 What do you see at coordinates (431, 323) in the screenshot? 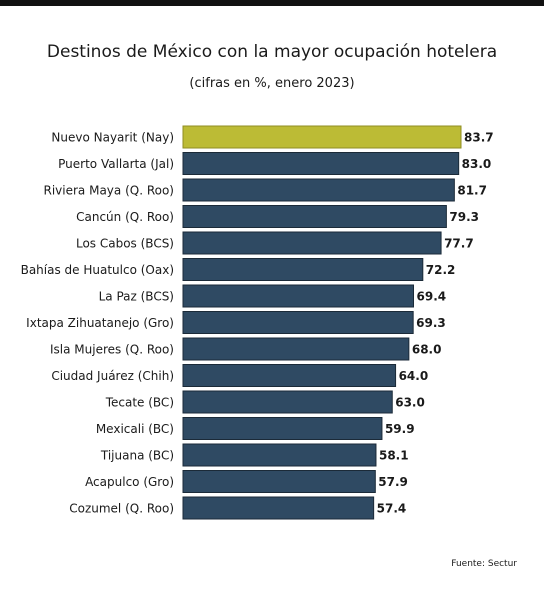
I see `value-label: 69.3` at bounding box center [431, 323].